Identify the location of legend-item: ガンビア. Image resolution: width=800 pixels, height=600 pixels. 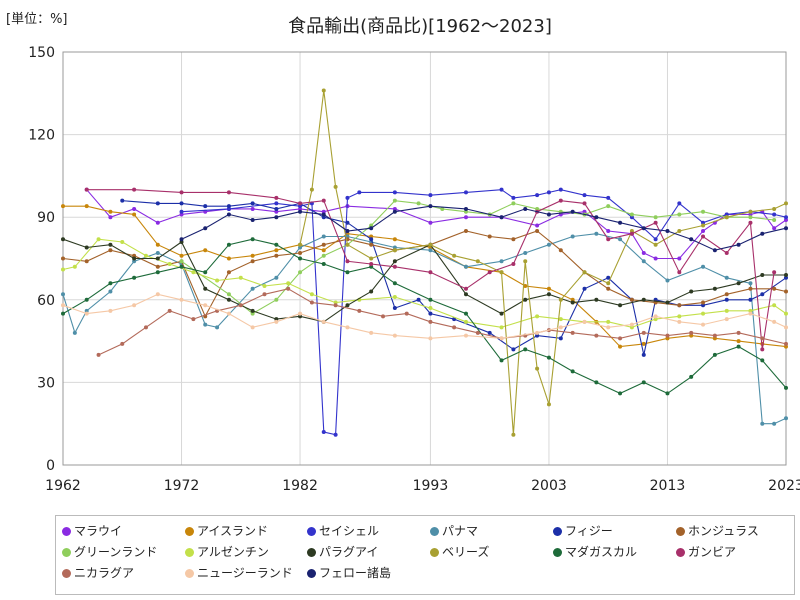
(706, 552).